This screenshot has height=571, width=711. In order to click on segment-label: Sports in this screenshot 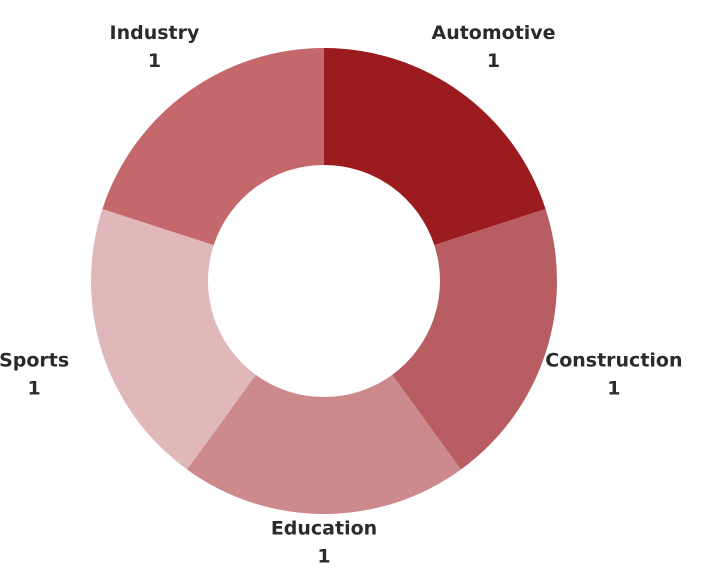, I will do `click(34, 361)`.